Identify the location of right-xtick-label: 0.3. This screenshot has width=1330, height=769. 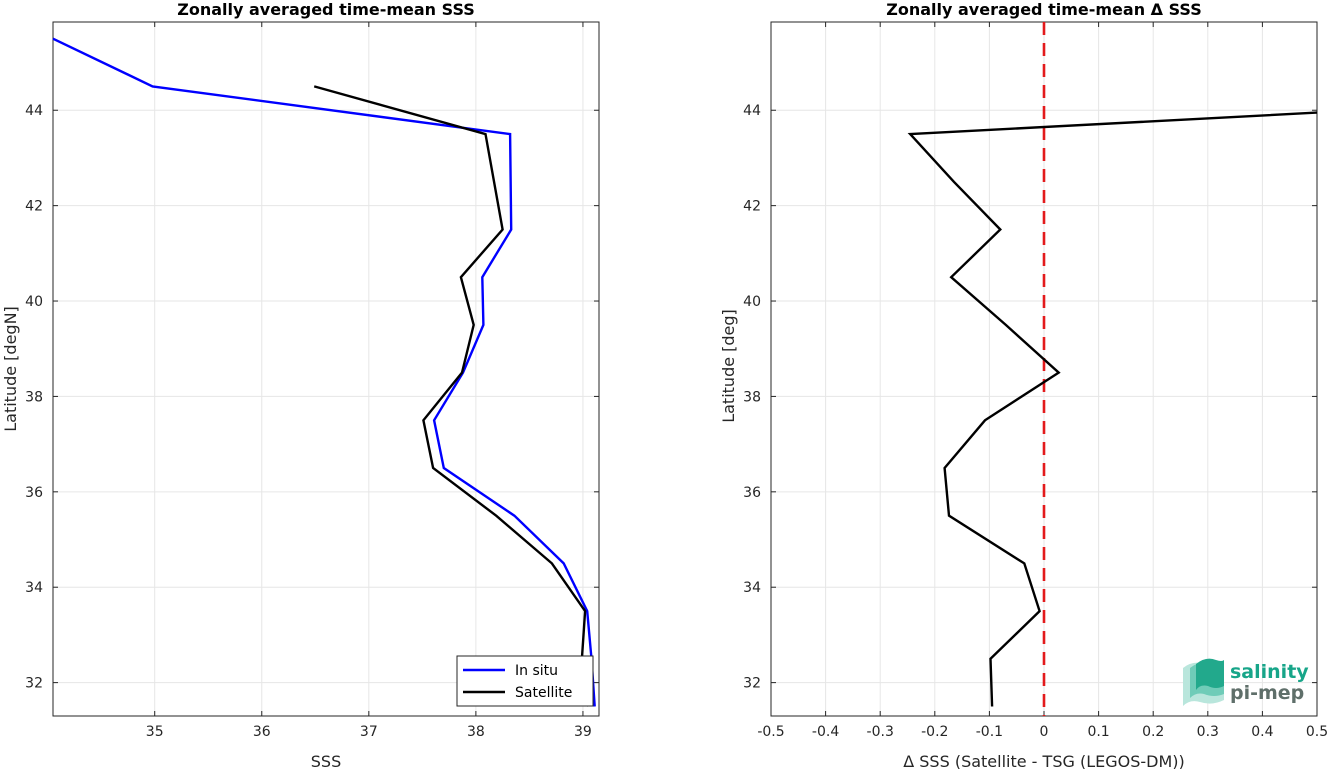
(1208, 732).